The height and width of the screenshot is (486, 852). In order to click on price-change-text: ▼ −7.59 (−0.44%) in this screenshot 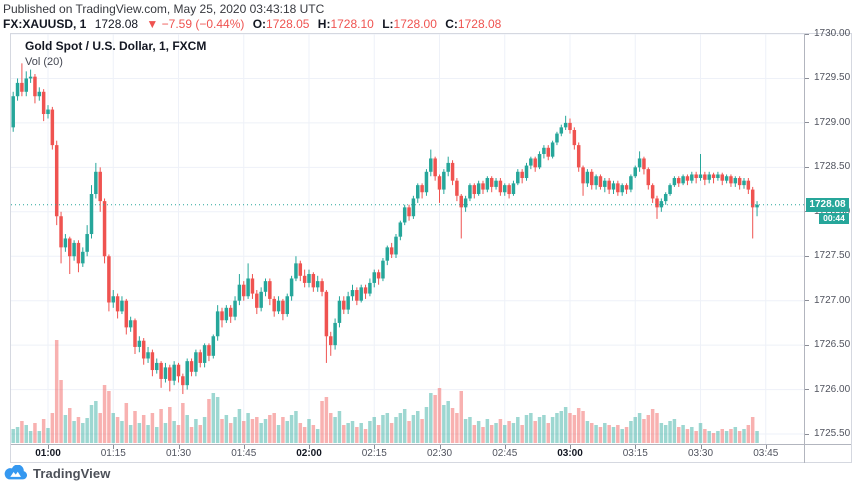, I will do `click(195, 24)`.